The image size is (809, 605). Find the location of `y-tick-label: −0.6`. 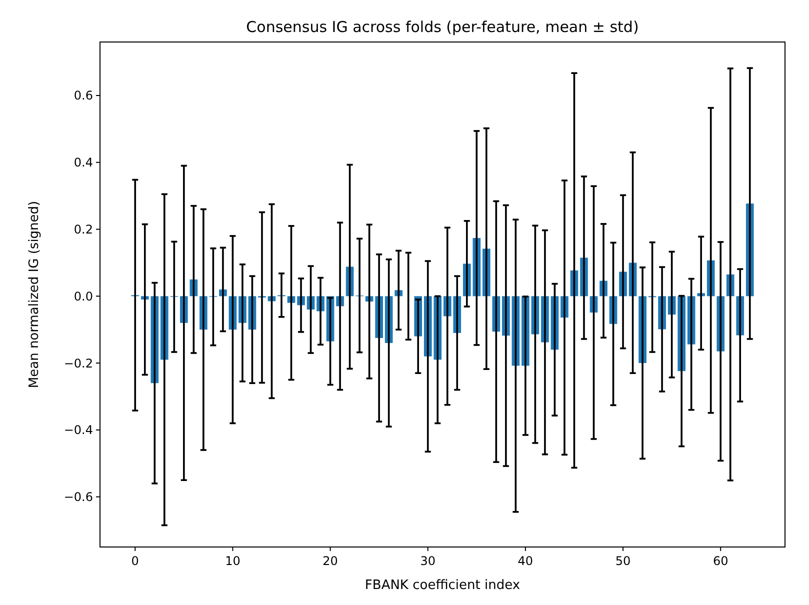

y-tick-label: −0.6 is located at coordinates (78, 497).